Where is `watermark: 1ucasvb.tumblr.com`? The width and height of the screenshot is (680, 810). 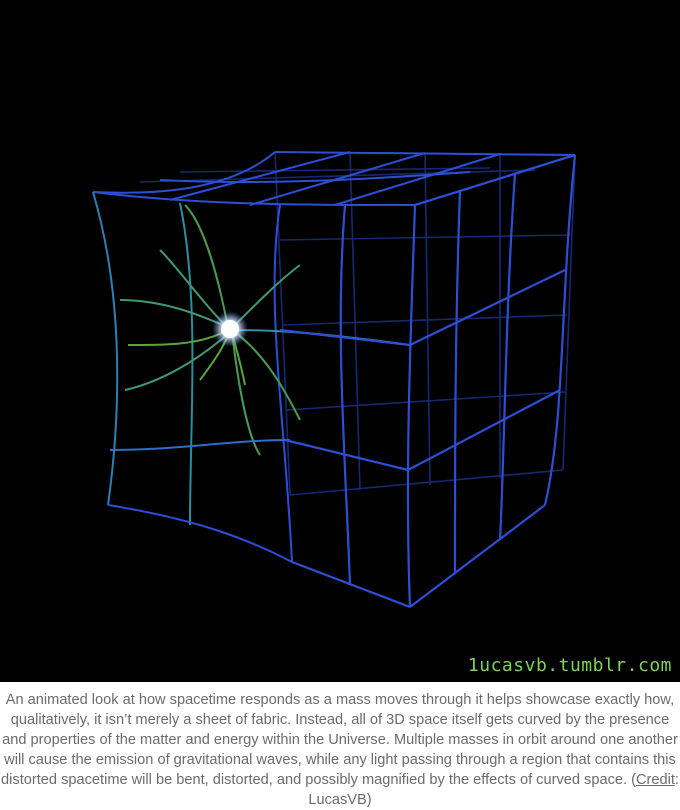
watermark: 1ucasvb.tumblr.com is located at coordinates (569, 665).